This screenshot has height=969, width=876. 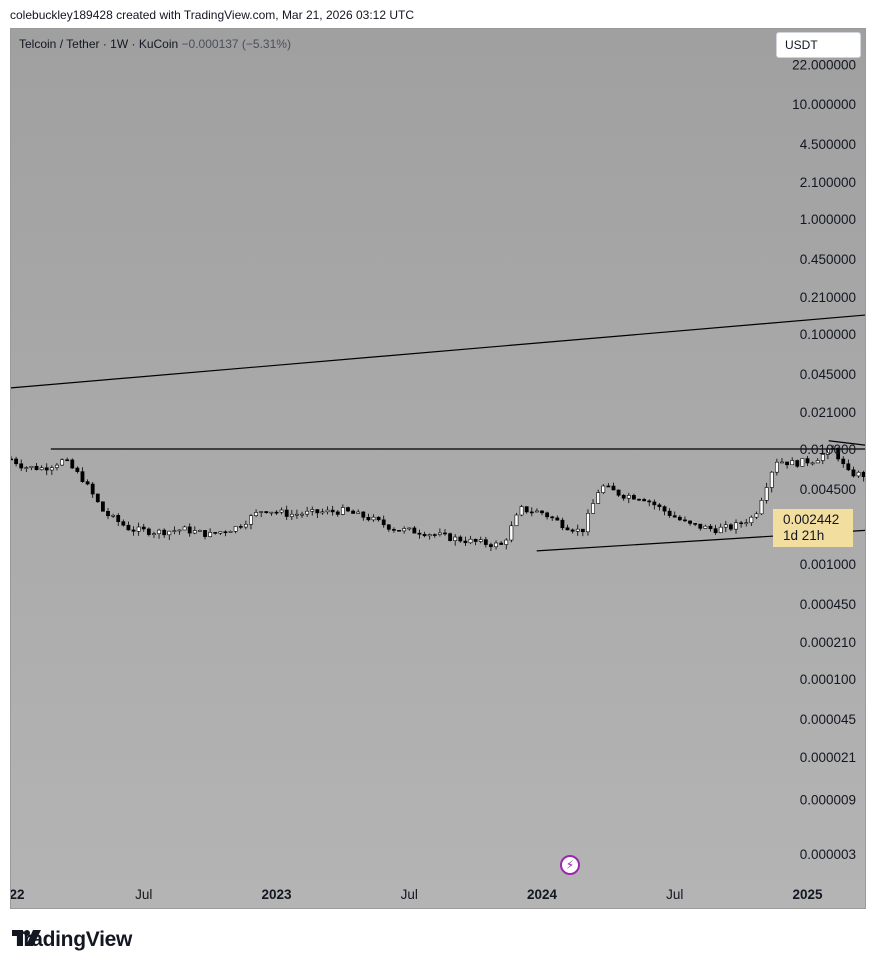 I want to click on trendline-upper-channel, so click(x=438, y=324).